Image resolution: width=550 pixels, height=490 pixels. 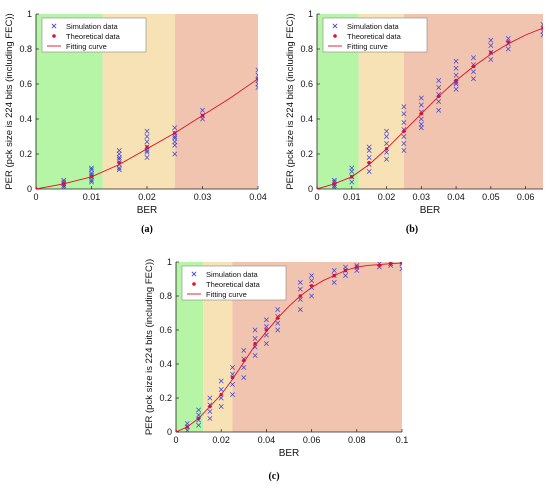 I want to click on y-tick-label: 0.8, so click(x=25, y=49).